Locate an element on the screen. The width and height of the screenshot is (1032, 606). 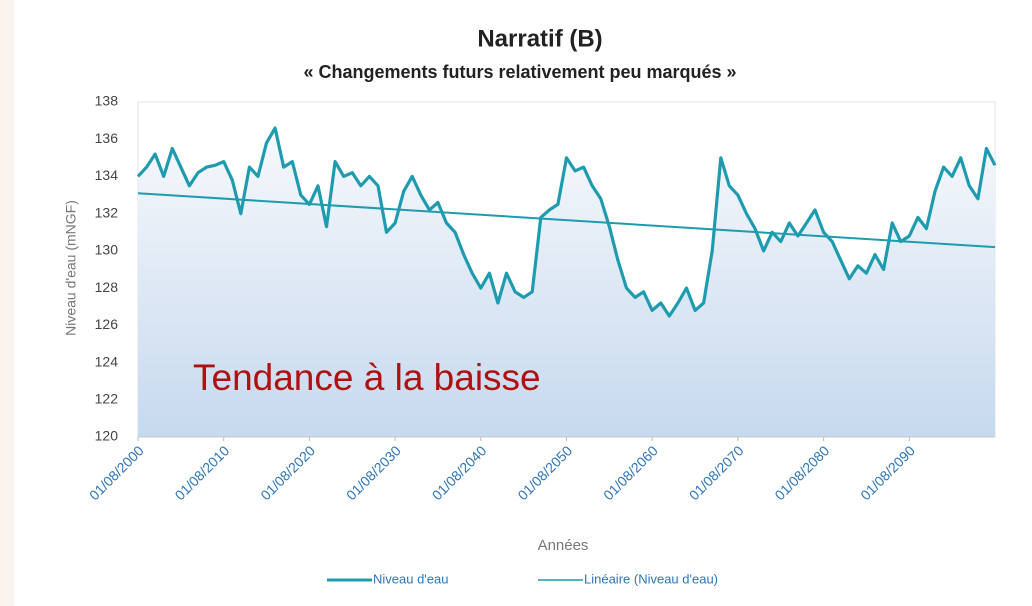
legend-label: Linéaire (Niveau d'eau) is located at coordinates (651, 578).